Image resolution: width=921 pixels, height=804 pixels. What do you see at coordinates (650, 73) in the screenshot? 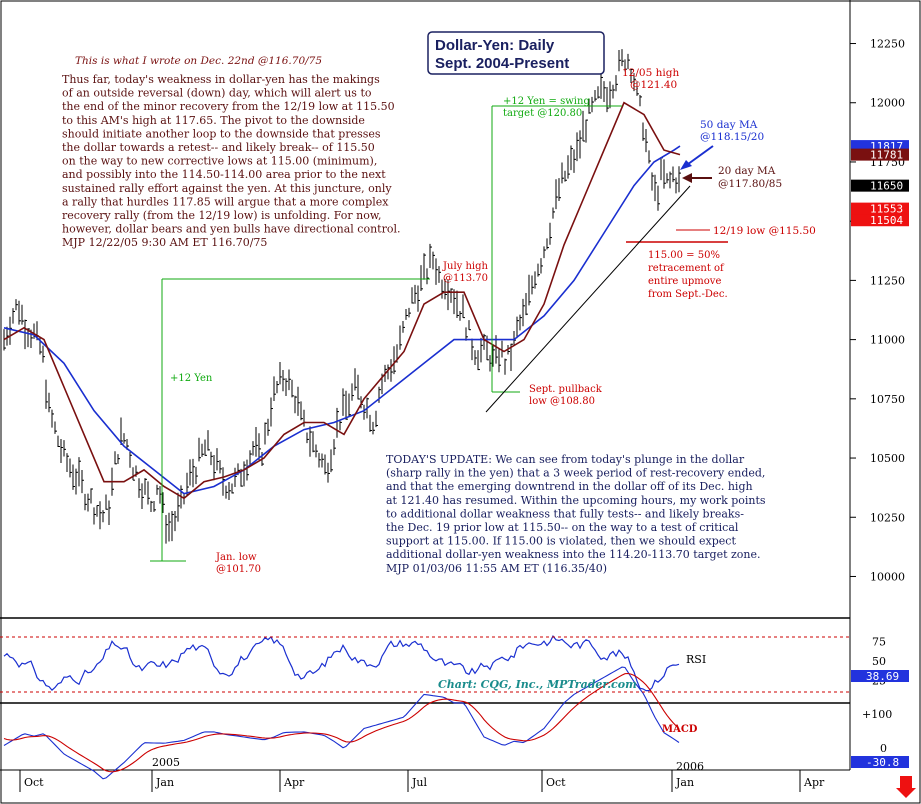
I see `high-1205-label-line1: 12/05 high` at bounding box center [650, 73].